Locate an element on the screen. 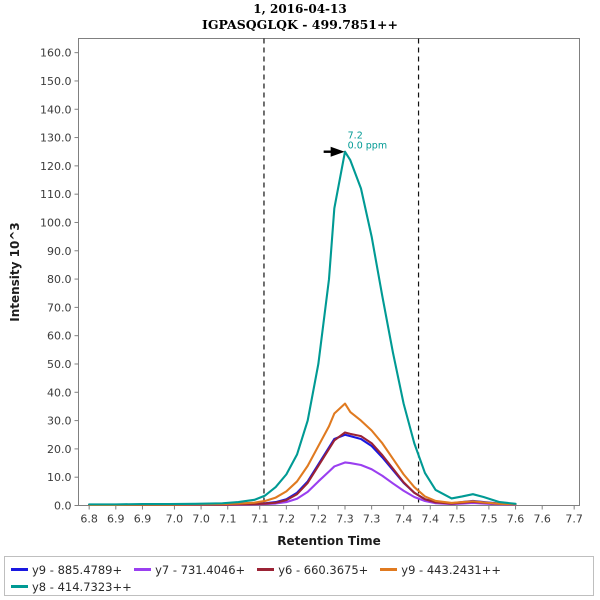 The height and width of the screenshot is (600, 600). legend-item: y6 - 660.3675+ is located at coordinates (312, 570).